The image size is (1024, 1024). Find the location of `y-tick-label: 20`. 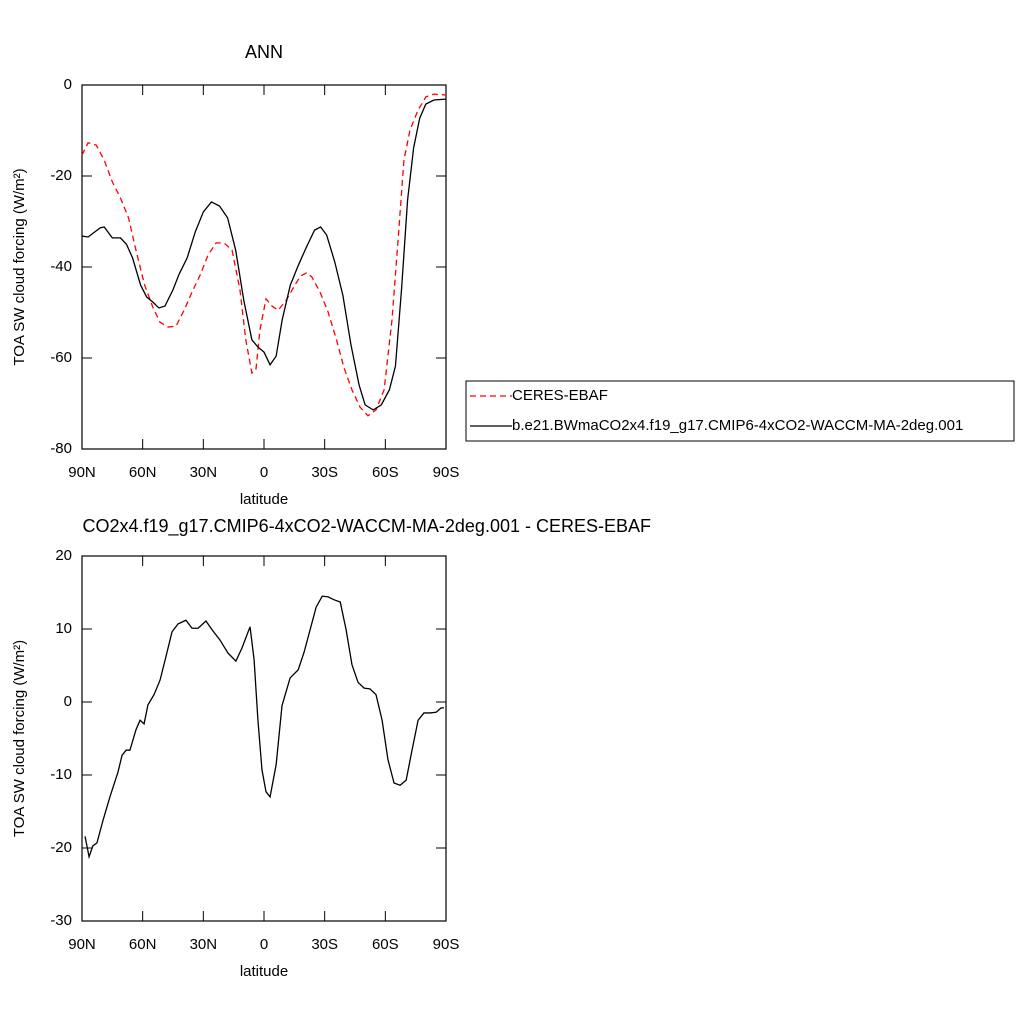

y-tick-label: 20 is located at coordinates (63, 555).